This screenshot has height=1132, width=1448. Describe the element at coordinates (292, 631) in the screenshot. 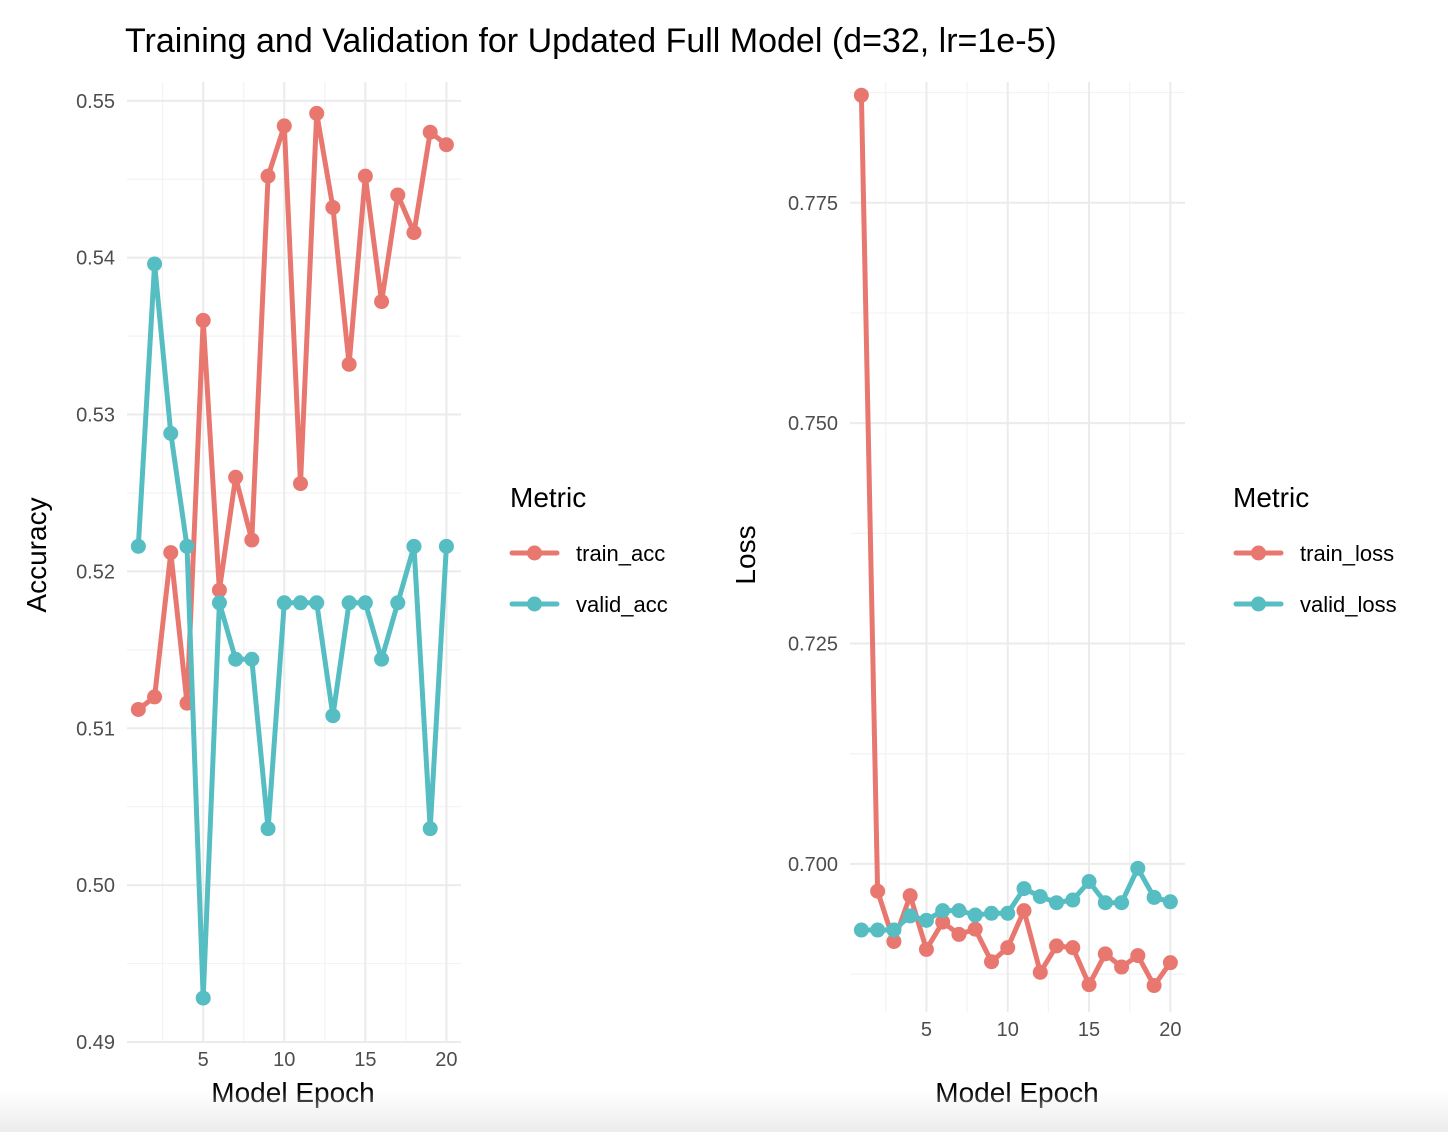

I see `series-line-valid_acc` at that location.